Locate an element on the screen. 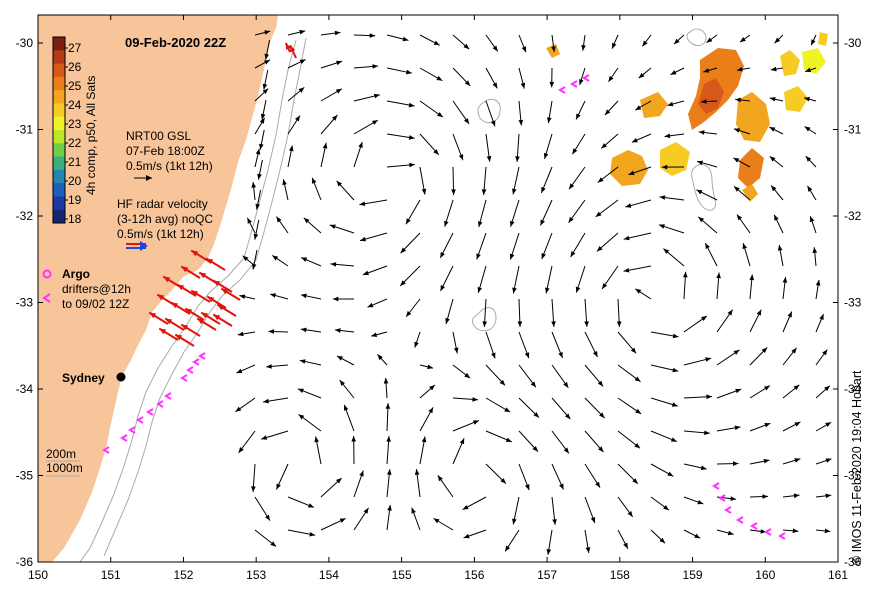 This screenshot has height=600, width=879. colorbar-tick-label: 24 is located at coordinates (75, 105).